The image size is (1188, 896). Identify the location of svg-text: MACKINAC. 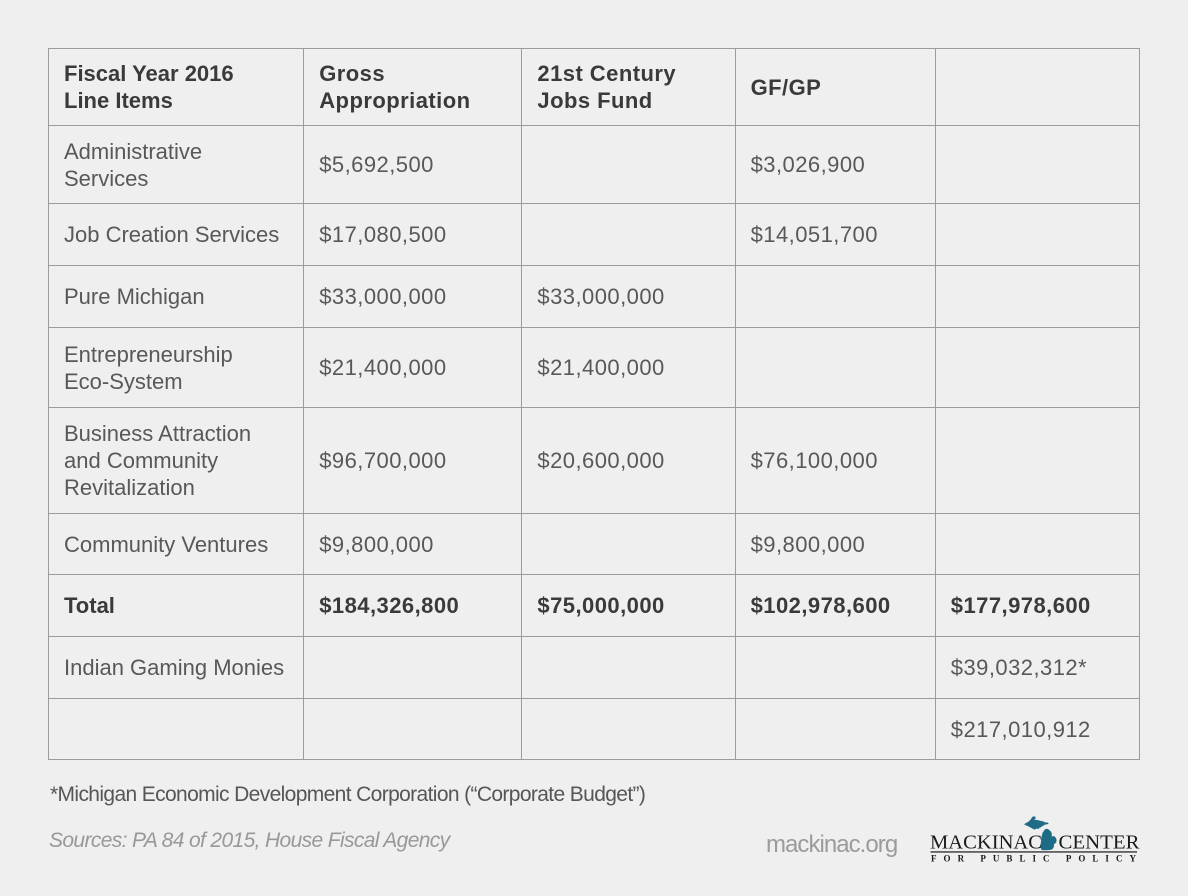
(986, 843).